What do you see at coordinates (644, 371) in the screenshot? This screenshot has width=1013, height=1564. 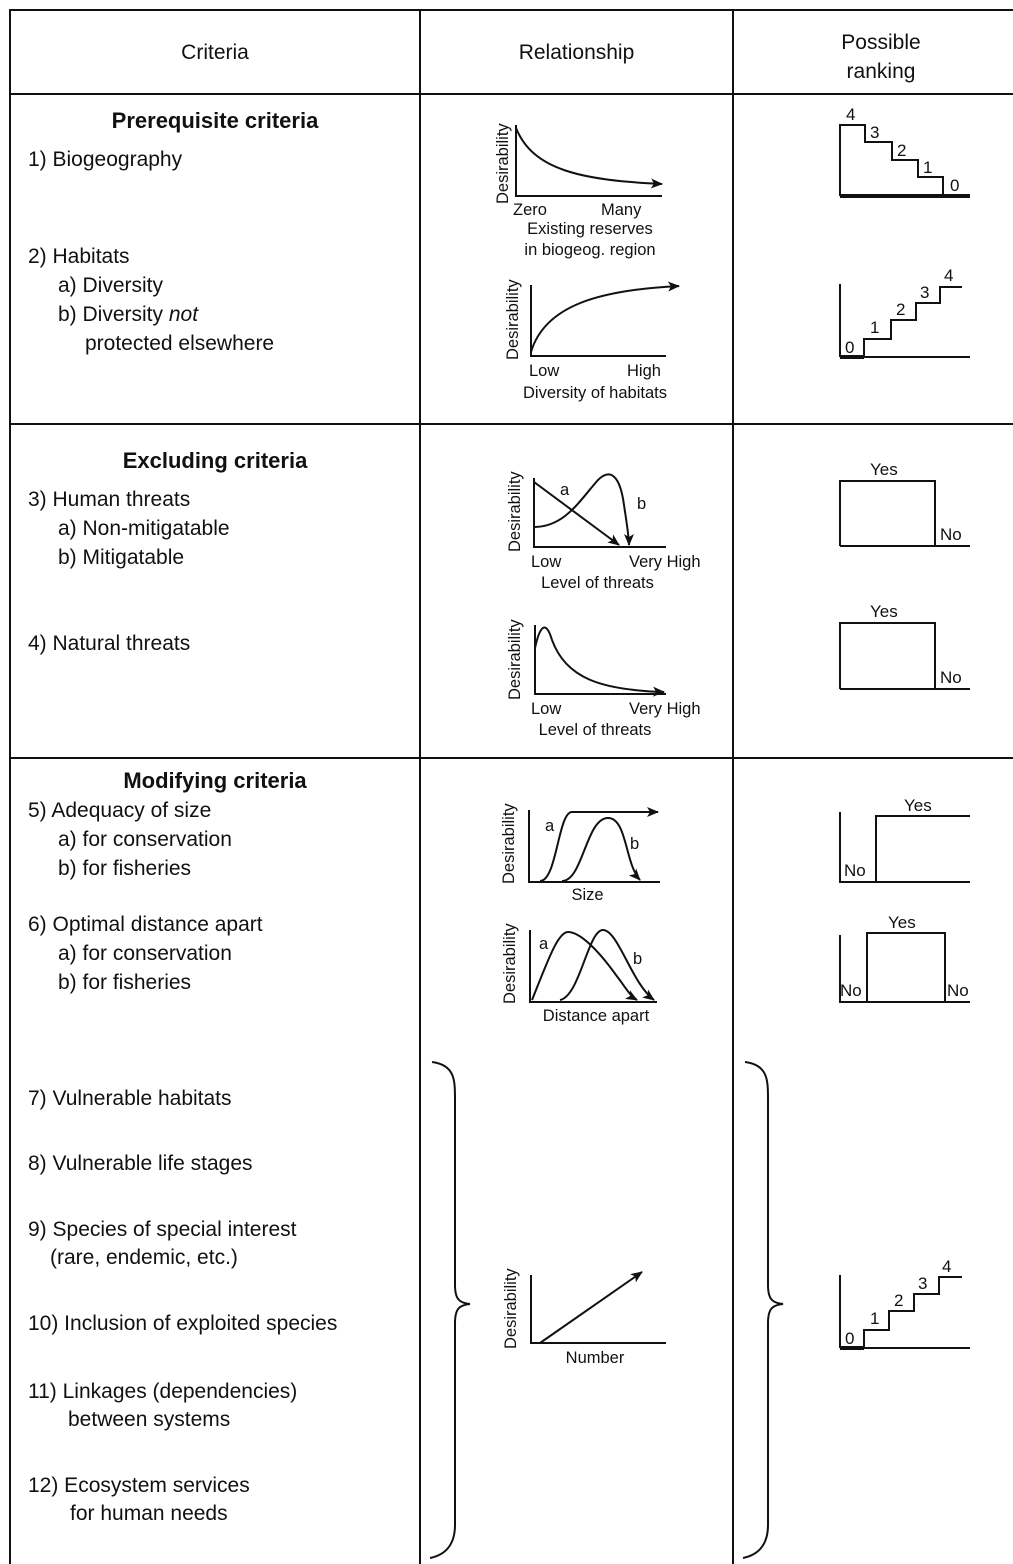 I see `g2-x-high: High` at bounding box center [644, 371].